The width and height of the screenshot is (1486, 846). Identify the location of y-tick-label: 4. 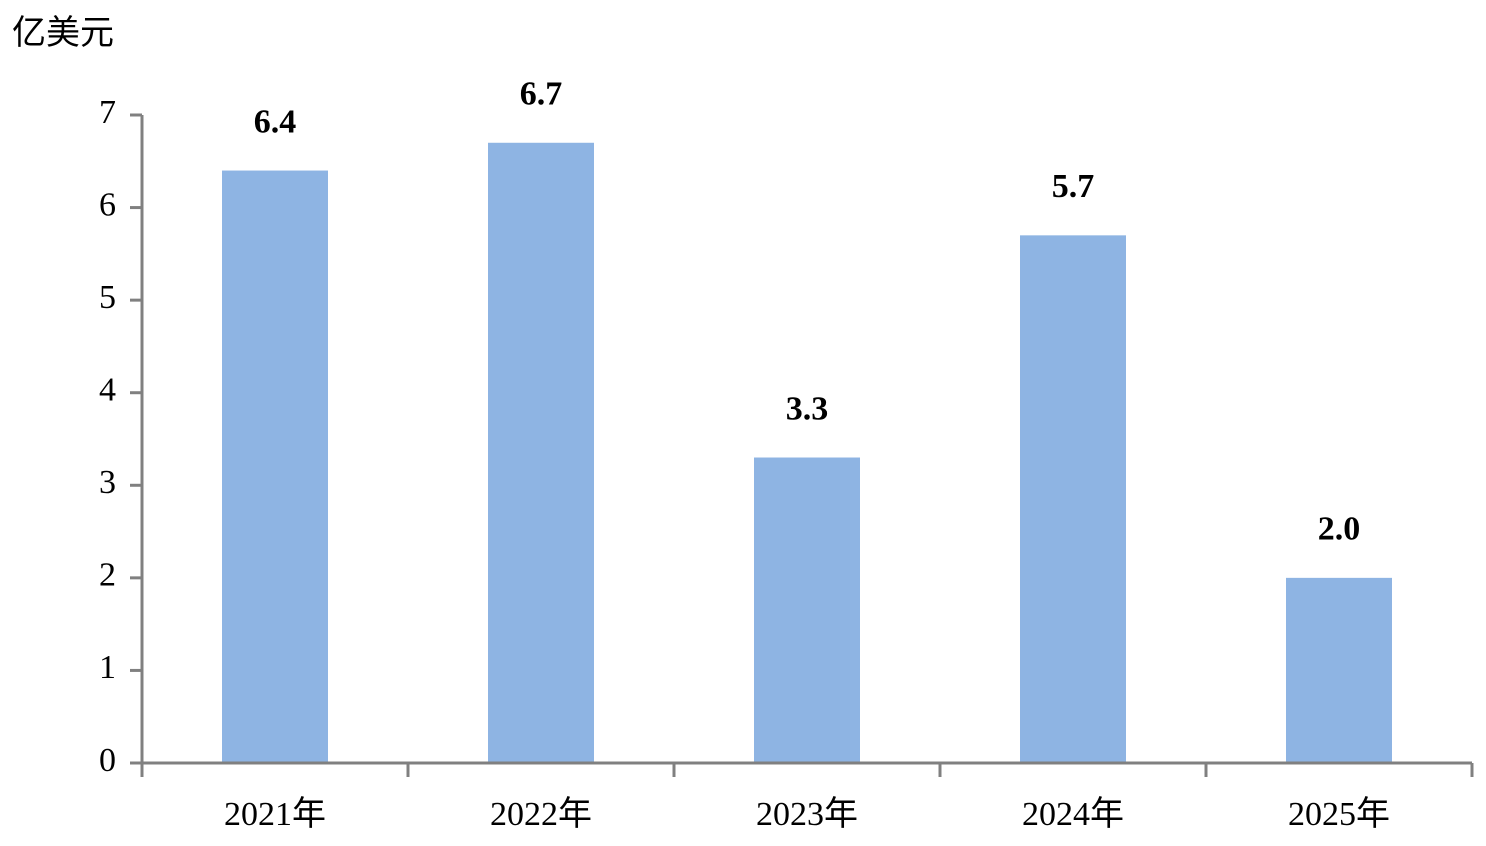
(107, 390).